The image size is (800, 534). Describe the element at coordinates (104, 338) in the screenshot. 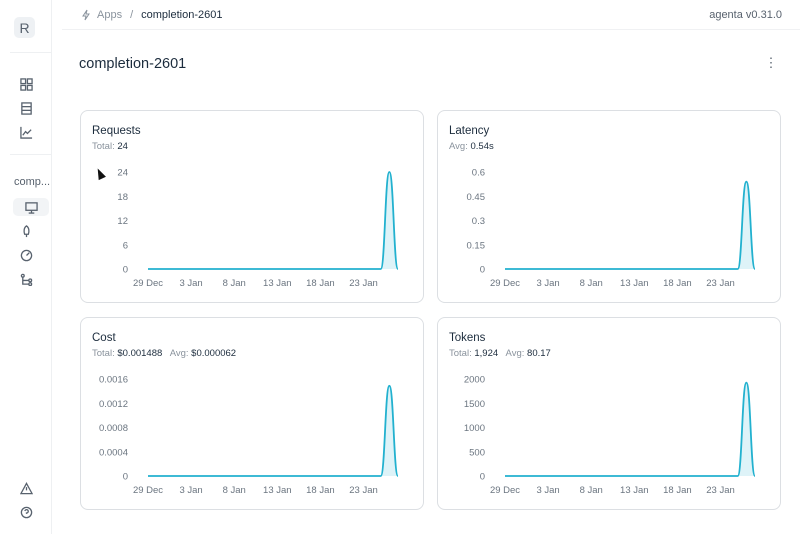

I see `chart-title: Cost` at that location.